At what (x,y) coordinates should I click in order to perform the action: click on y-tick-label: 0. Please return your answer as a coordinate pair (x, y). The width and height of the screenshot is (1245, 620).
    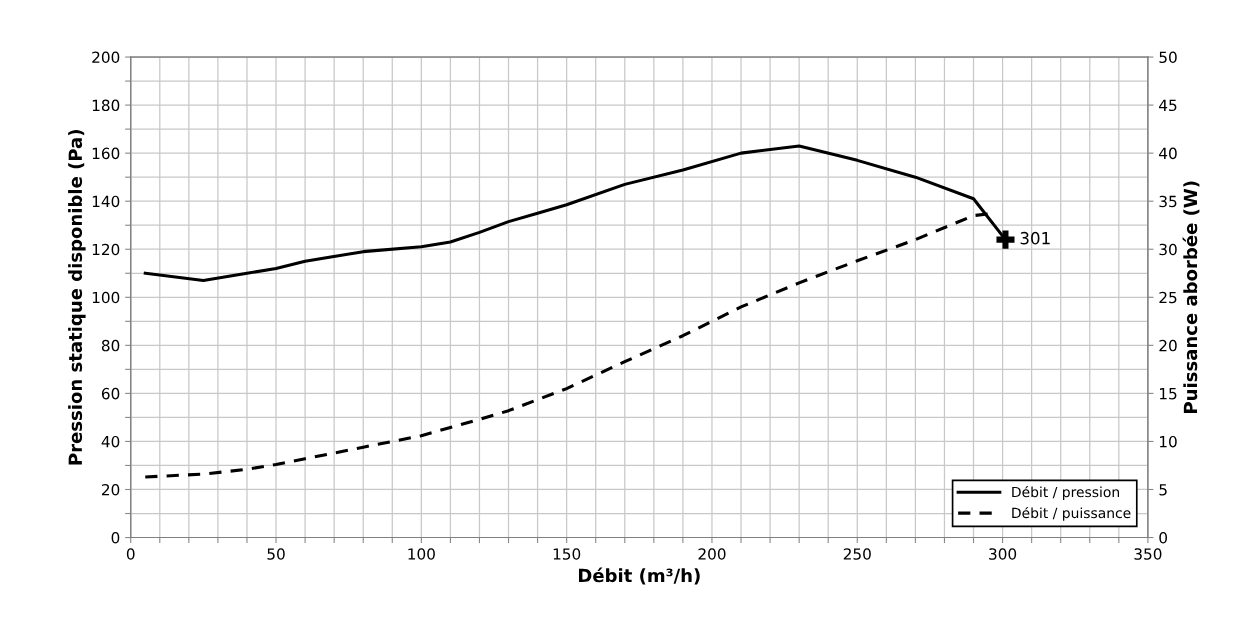
    Looking at the image, I should click on (115, 538).